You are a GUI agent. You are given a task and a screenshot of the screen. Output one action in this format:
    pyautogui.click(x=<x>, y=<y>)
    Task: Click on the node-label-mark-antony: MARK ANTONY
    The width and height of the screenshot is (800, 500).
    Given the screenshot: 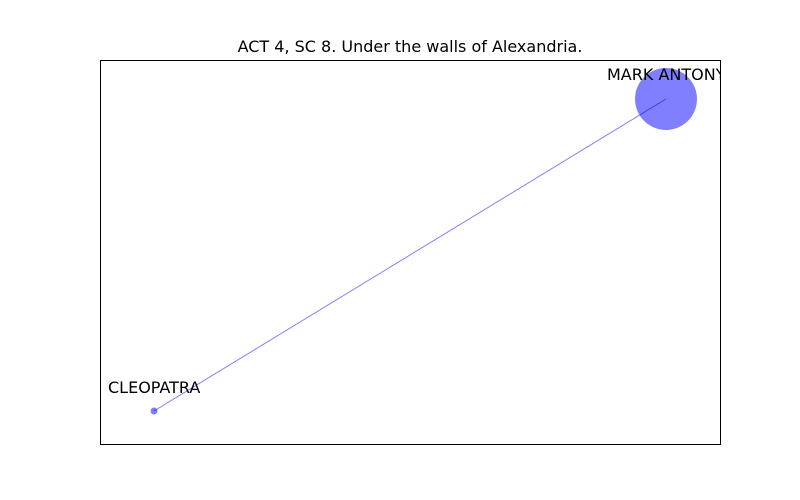 What is the action you would take?
    pyautogui.click(x=666, y=74)
    